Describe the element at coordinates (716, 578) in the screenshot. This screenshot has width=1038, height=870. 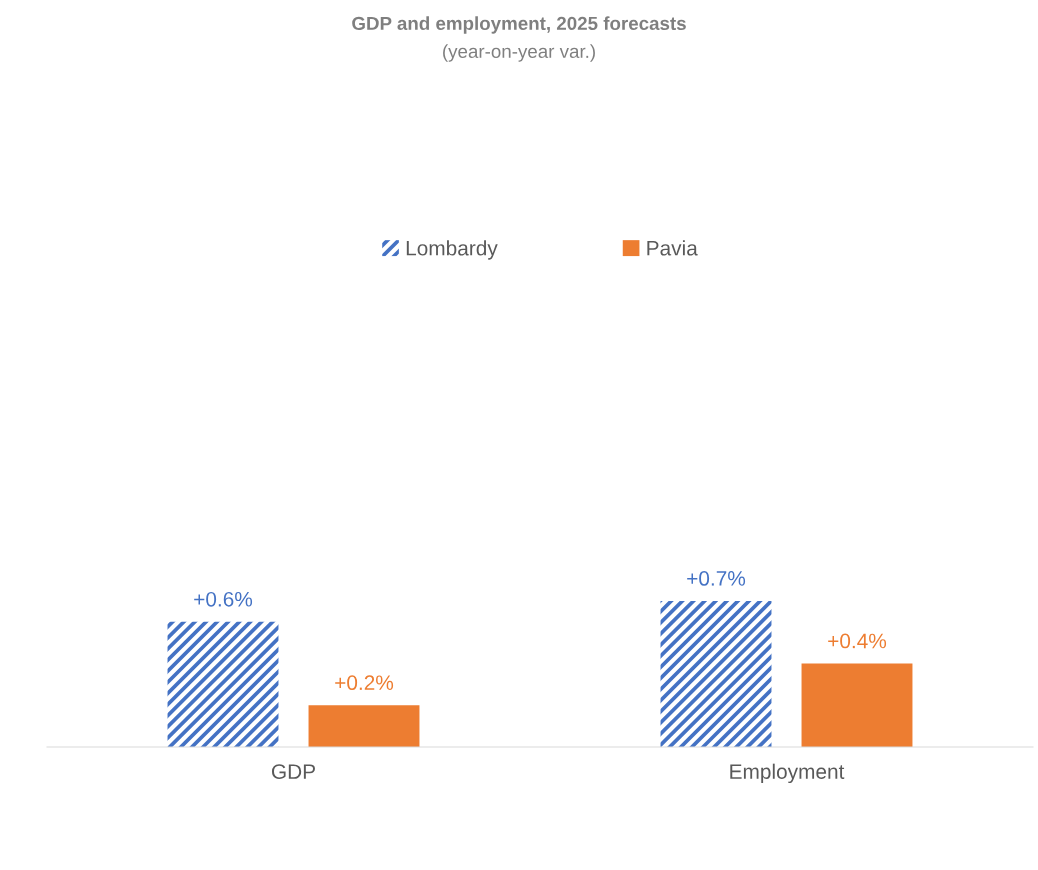
I see `data-label: +0.7%` at that location.